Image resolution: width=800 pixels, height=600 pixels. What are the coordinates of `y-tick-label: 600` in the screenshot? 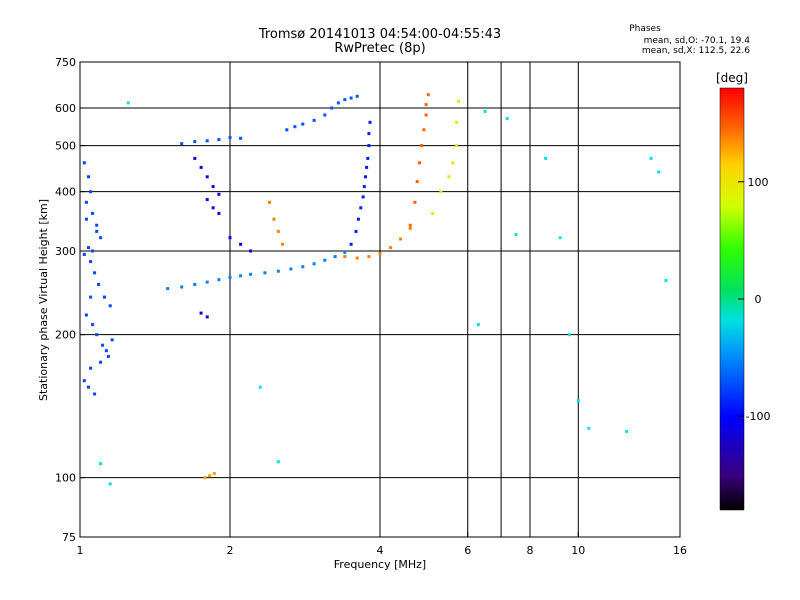 It's located at (65, 108).